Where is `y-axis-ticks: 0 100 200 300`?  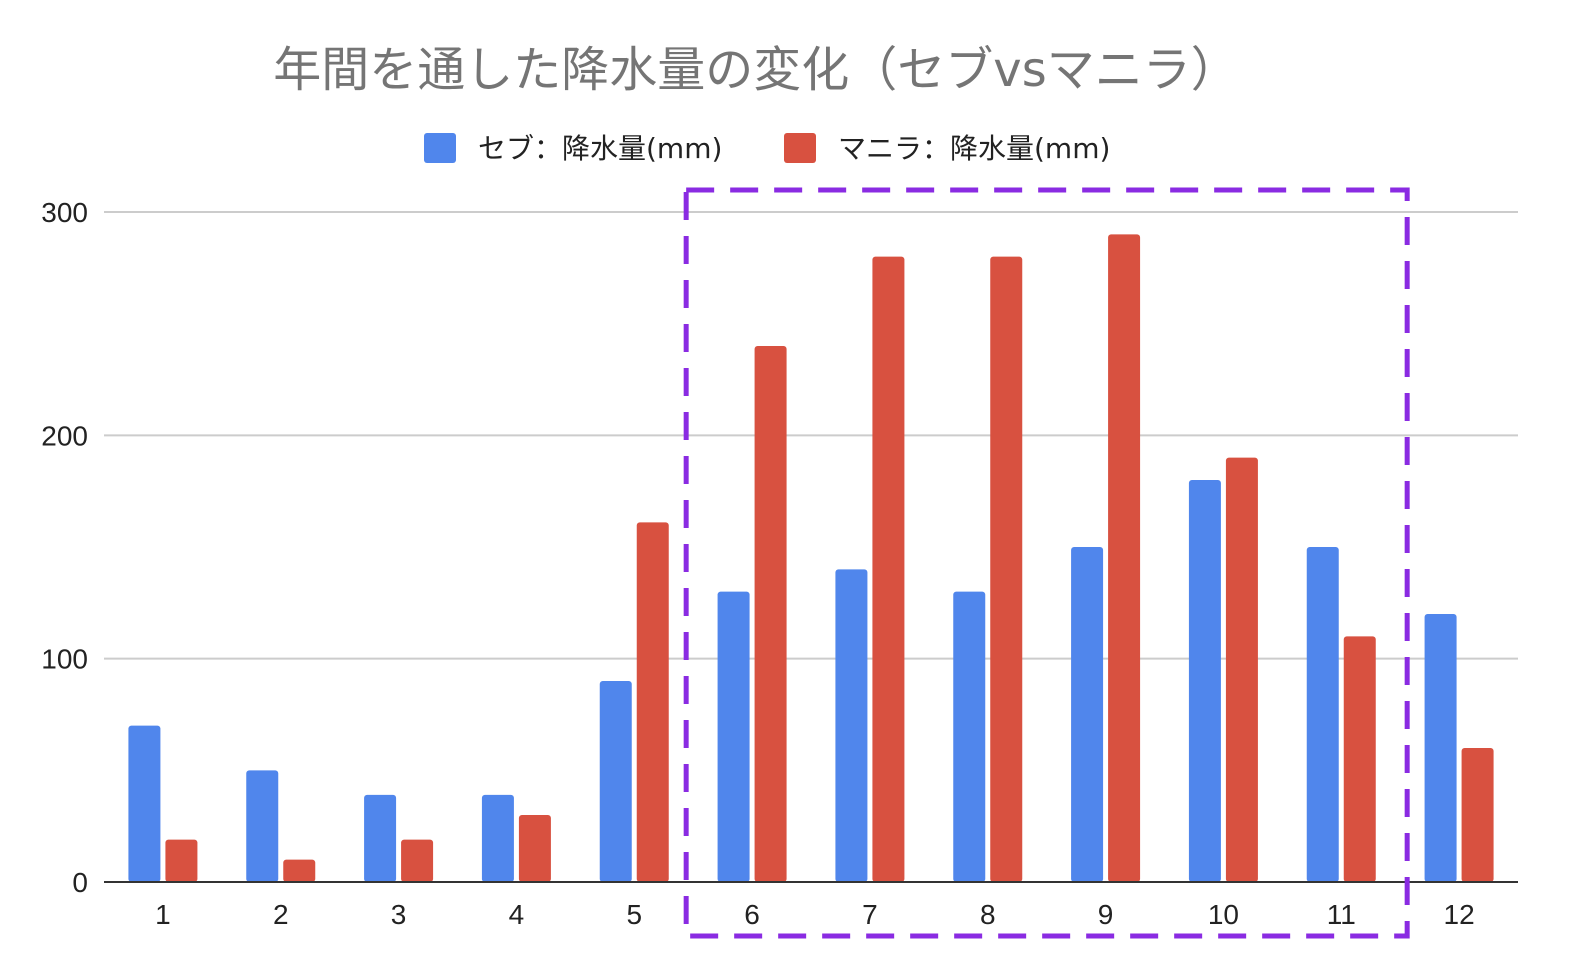
y-axis-ticks: 0 100 200 300 is located at coordinates (64, 547).